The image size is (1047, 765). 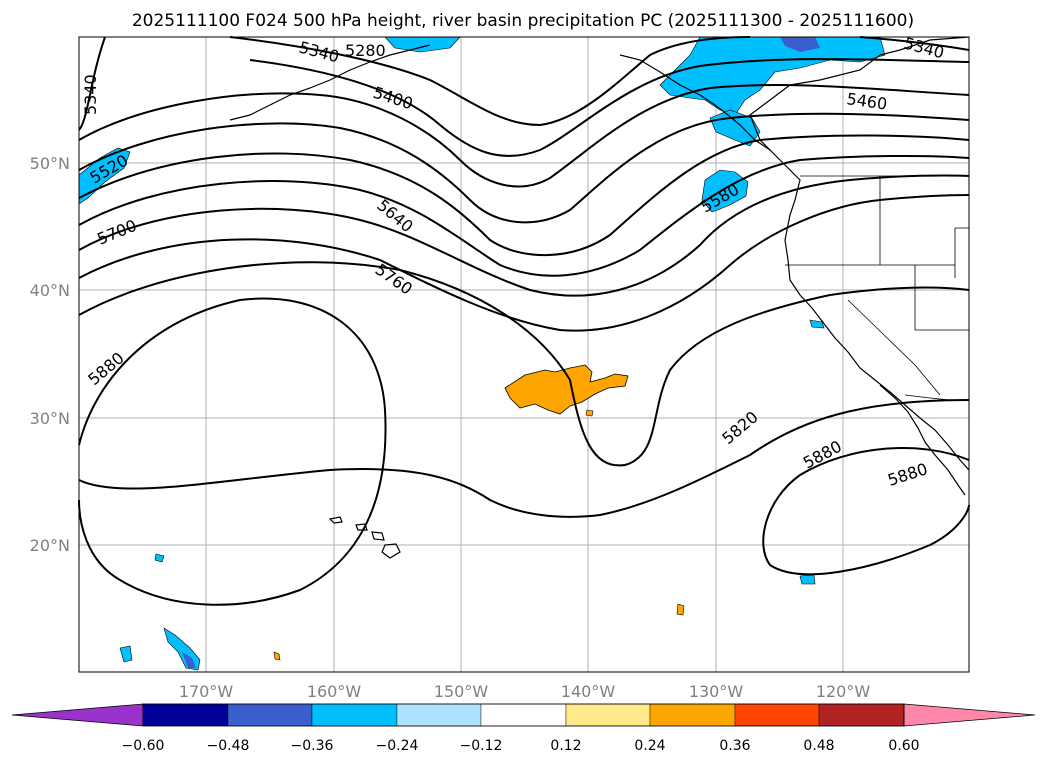 I want to click on colorbar-over-arrow, so click(x=969, y=715).